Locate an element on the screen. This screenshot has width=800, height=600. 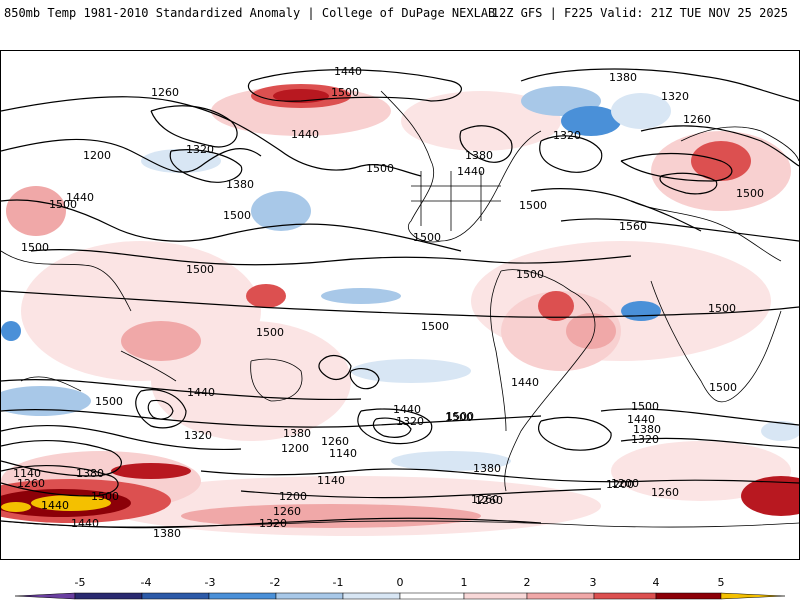
colorbar-legend: -5 -4 -3 -2 -1 0 1 2 3 4 5 is located at coordinates (400, 585).